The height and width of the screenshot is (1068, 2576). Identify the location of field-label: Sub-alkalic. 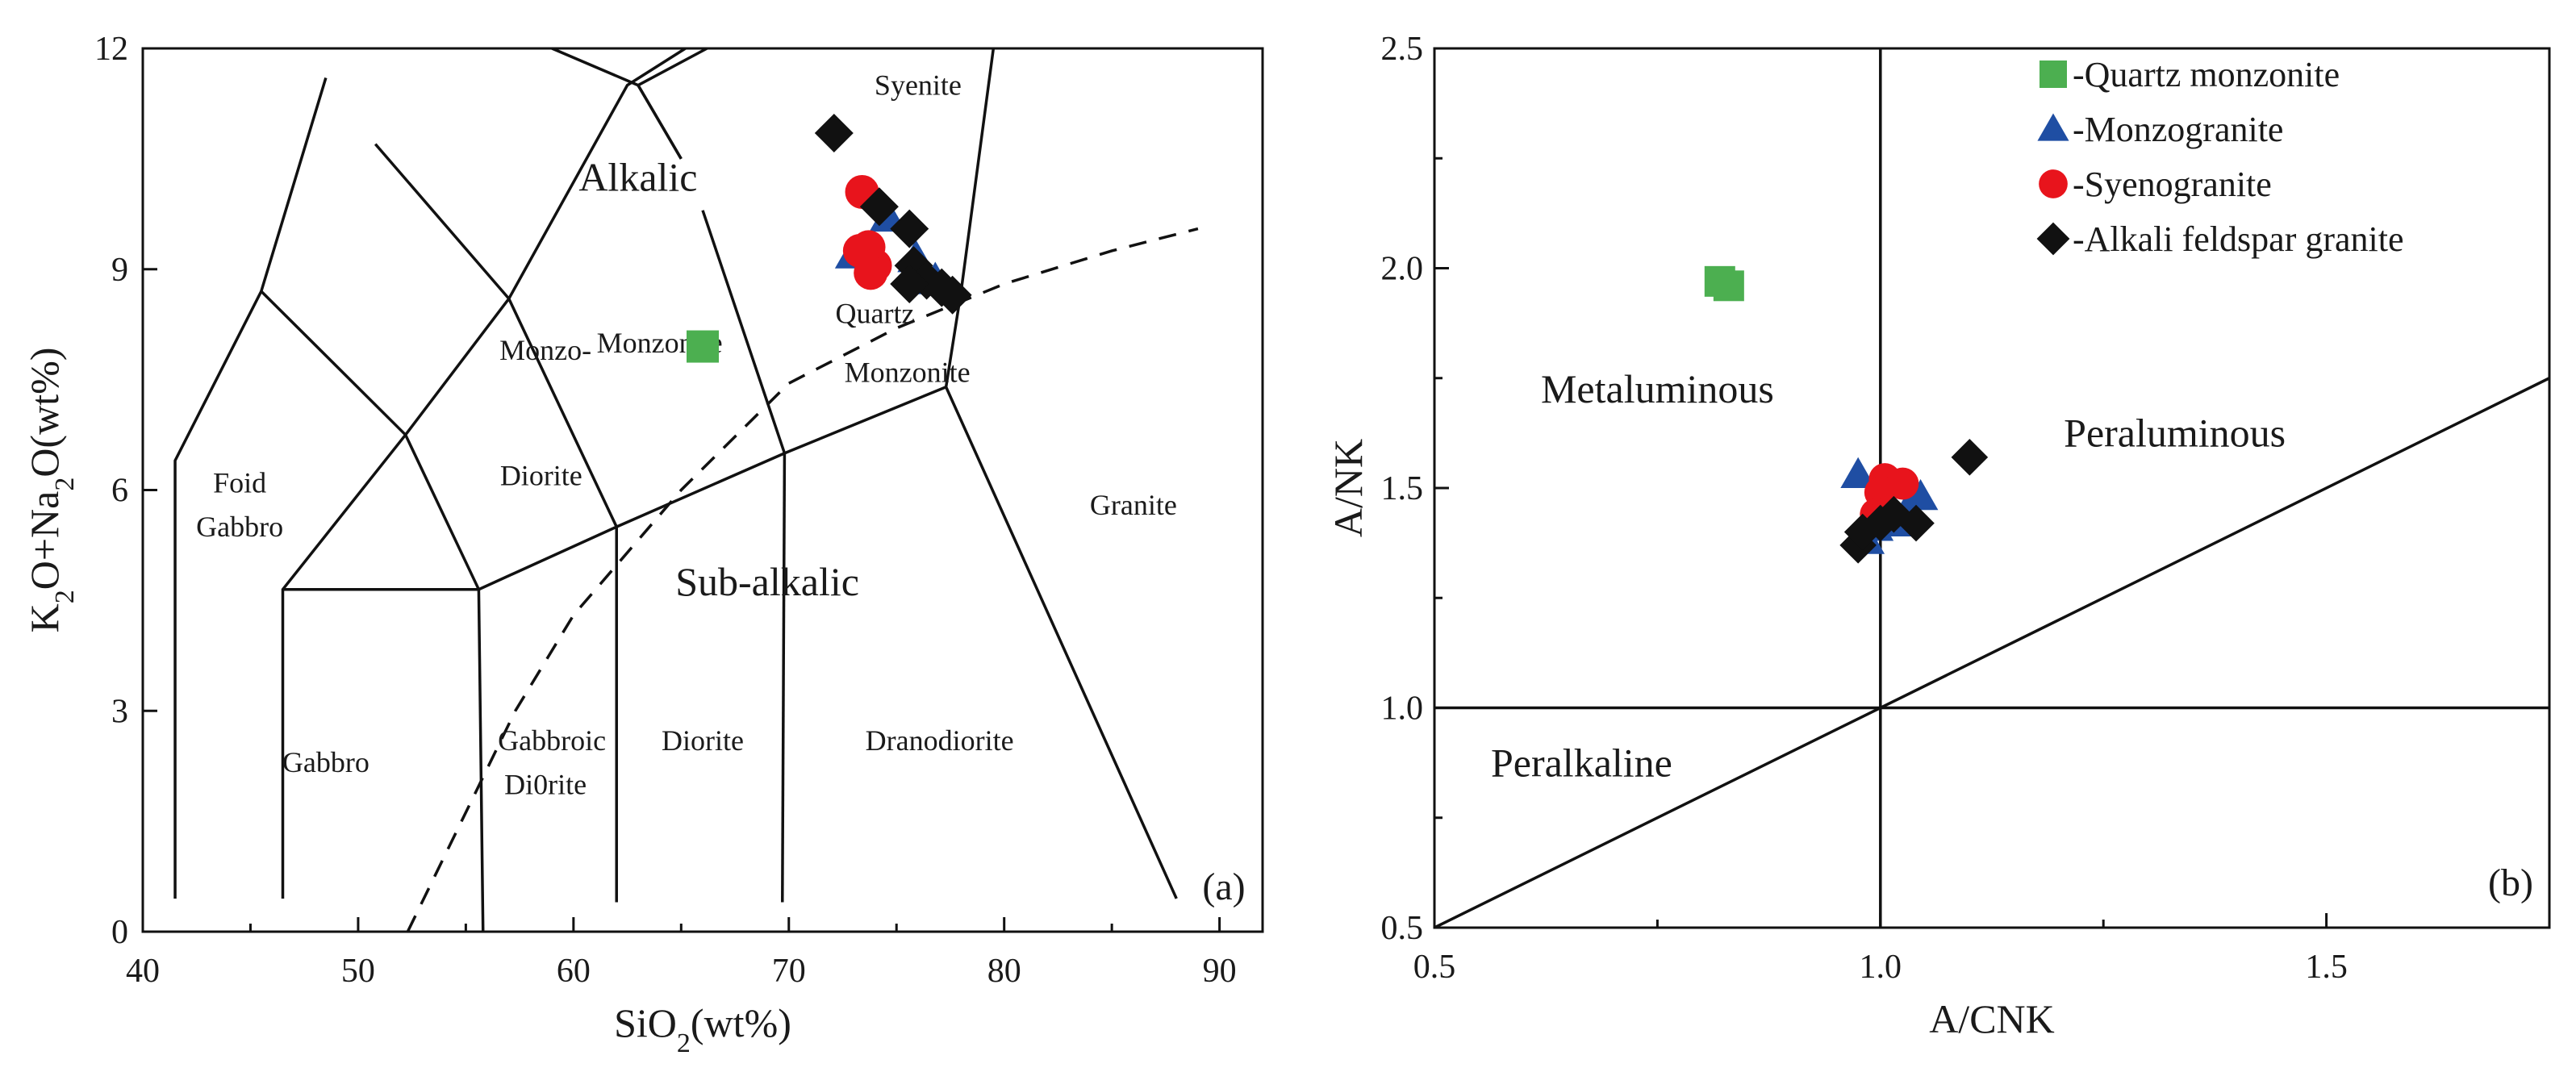
(767, 581).